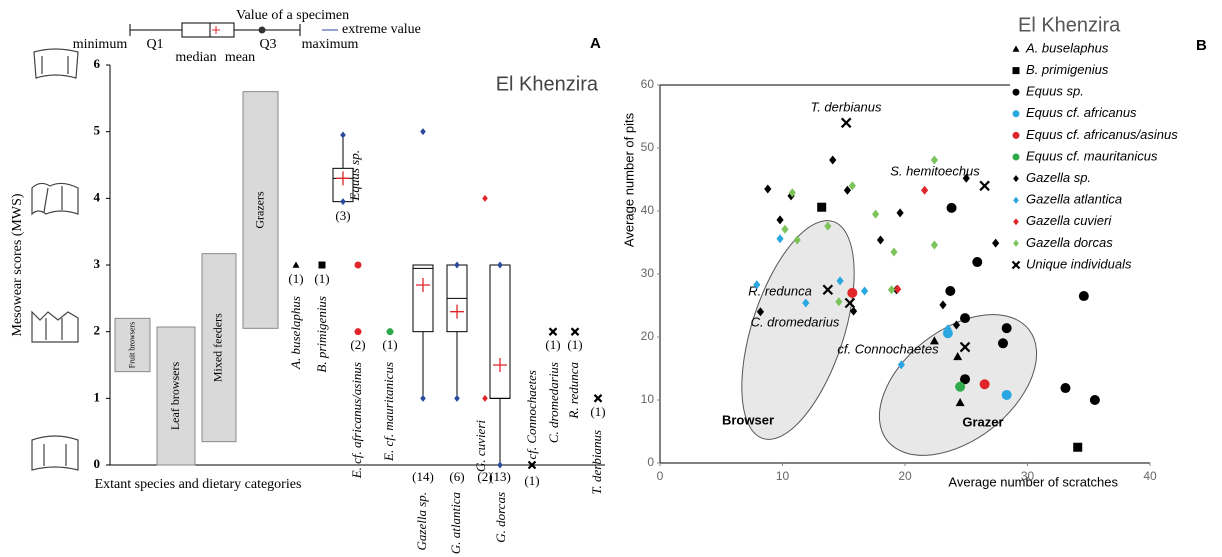 Image resolution: width=1222 pixels, height=557 pixels. What do you see at coordinates (798, 330) in the screenshot?
I see `browser-ellipse` at bounding box center [798, 330].